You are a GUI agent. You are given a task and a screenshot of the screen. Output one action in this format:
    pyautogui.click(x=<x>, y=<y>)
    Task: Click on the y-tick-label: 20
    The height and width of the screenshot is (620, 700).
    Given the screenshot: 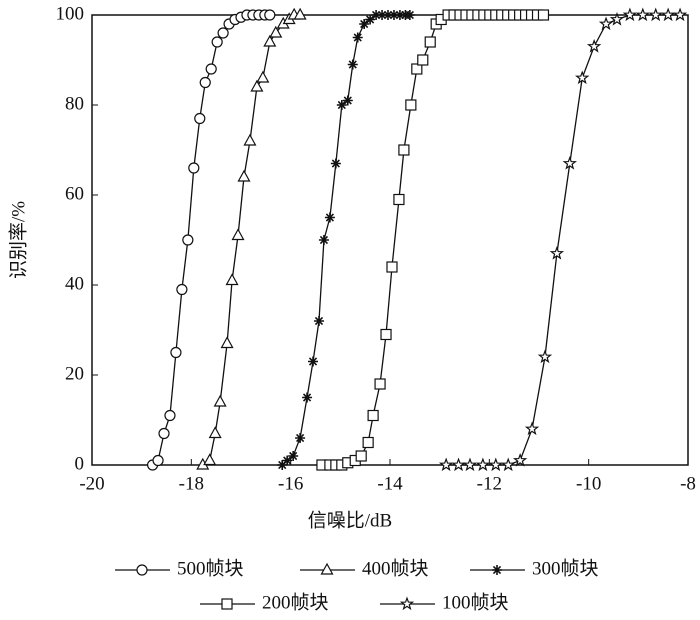 What is the action you would take?
    pyautogui.click(x=74, y=373)
    